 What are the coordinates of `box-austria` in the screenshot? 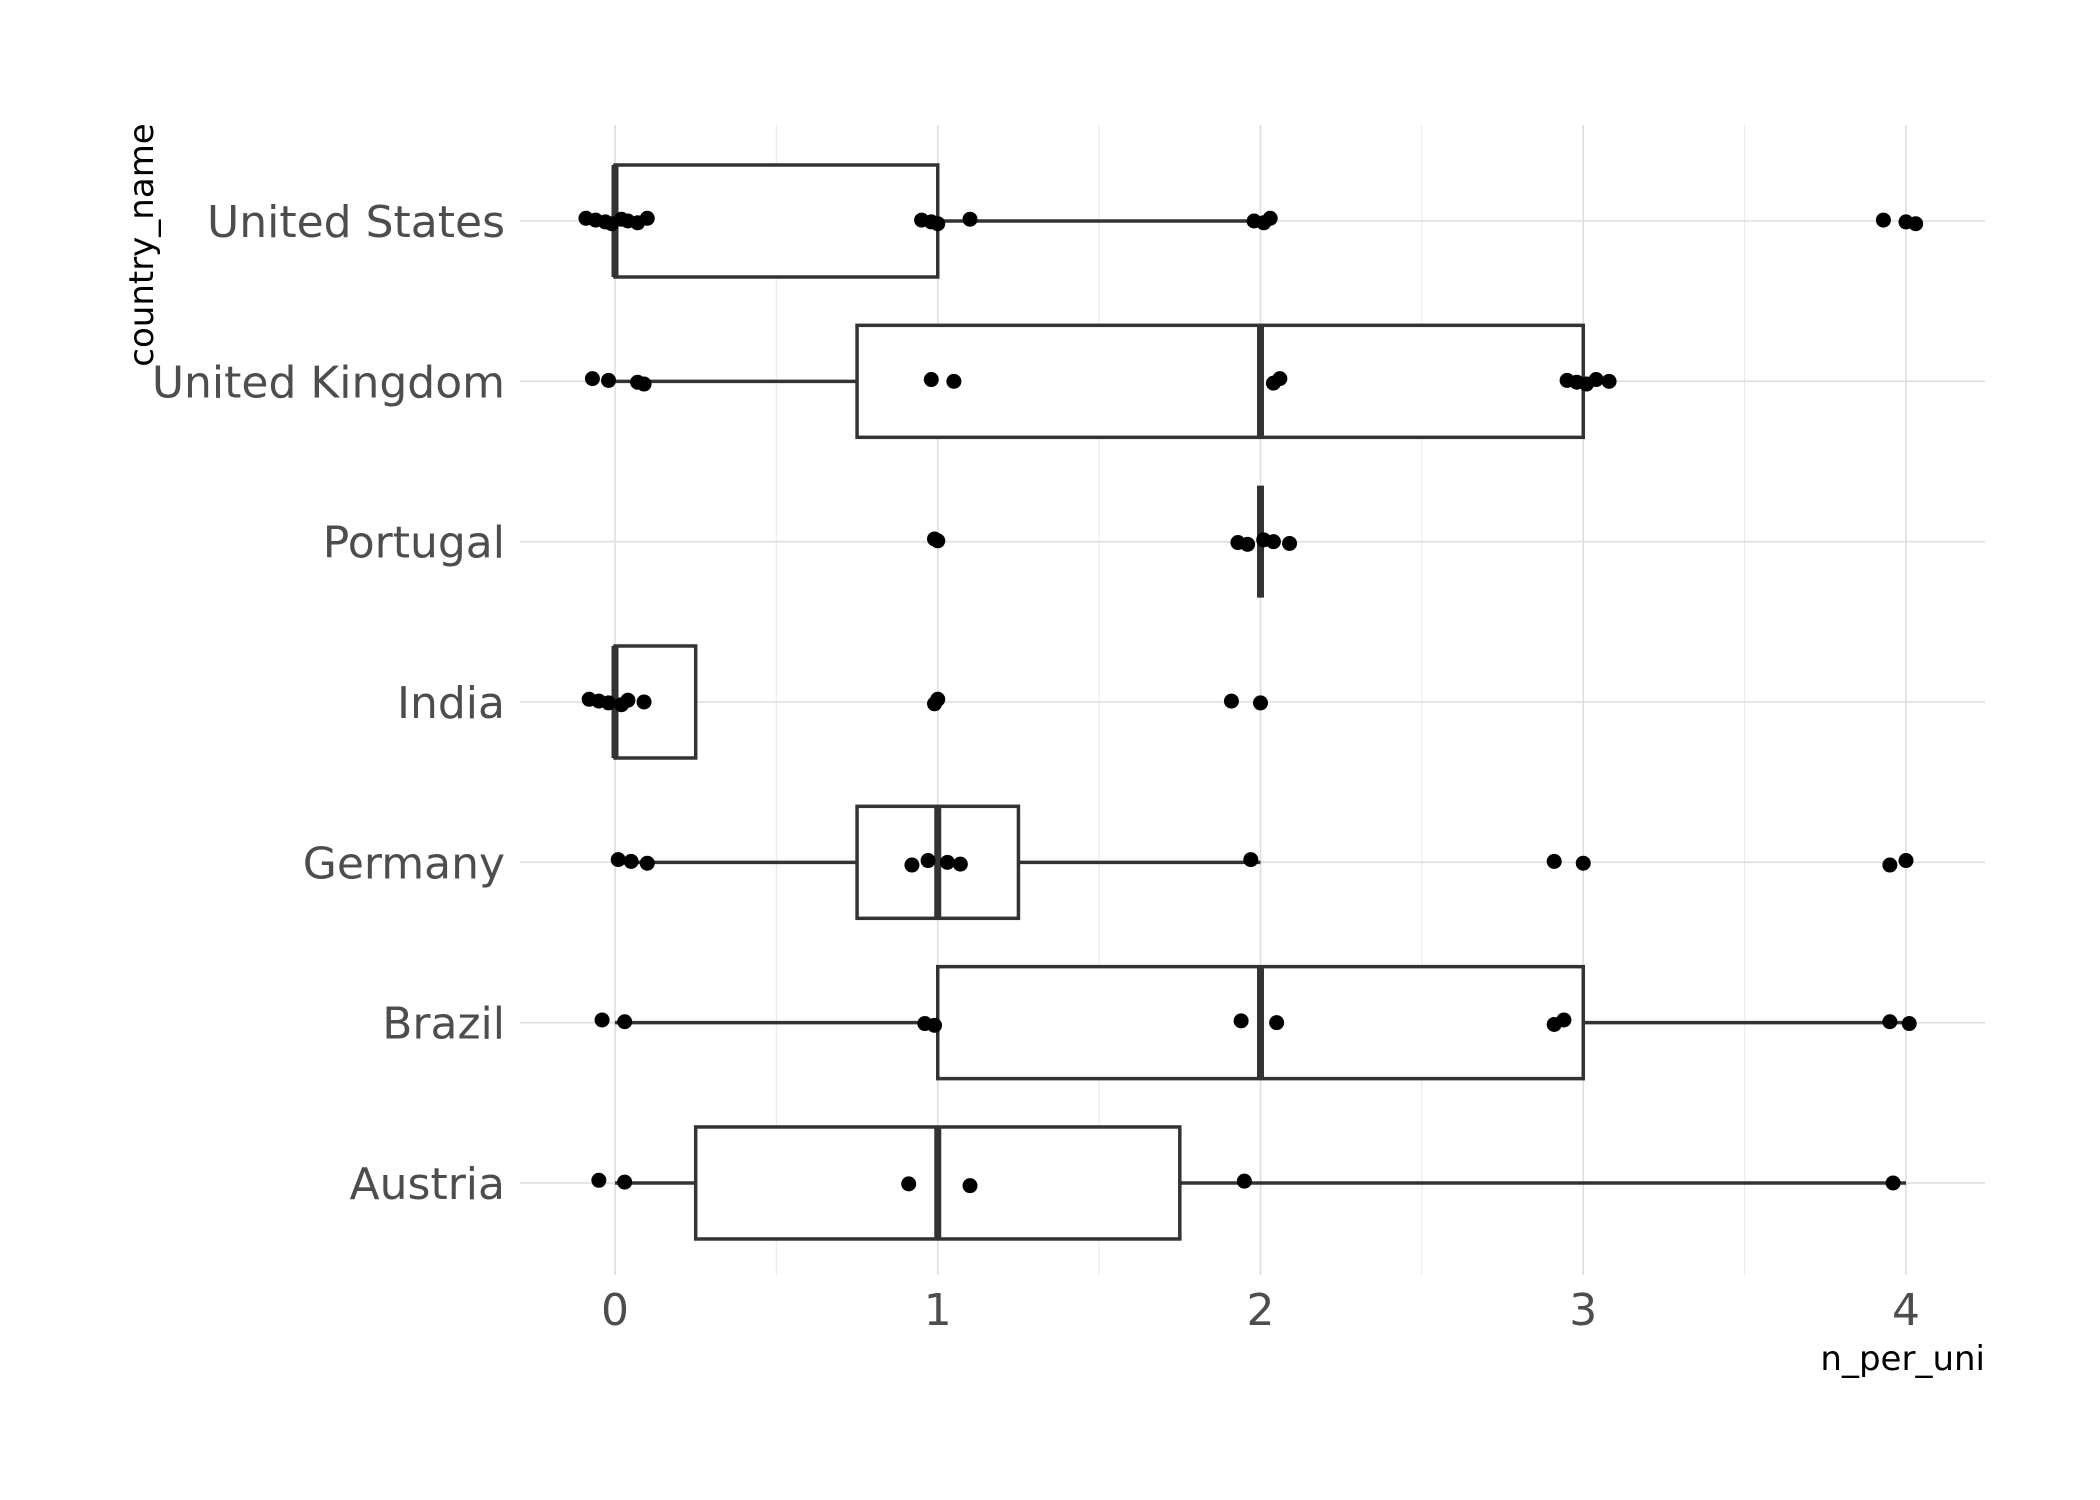 It's located at (1260, 1183).